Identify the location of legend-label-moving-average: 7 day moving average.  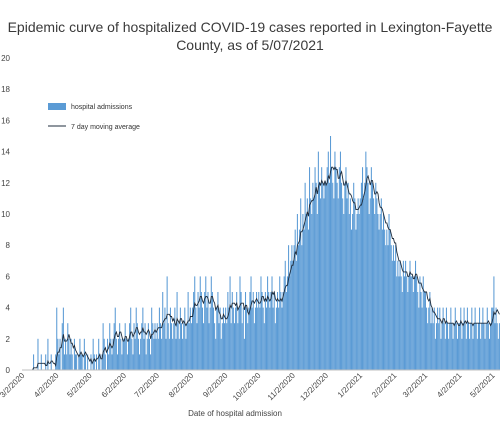
(105, 127).